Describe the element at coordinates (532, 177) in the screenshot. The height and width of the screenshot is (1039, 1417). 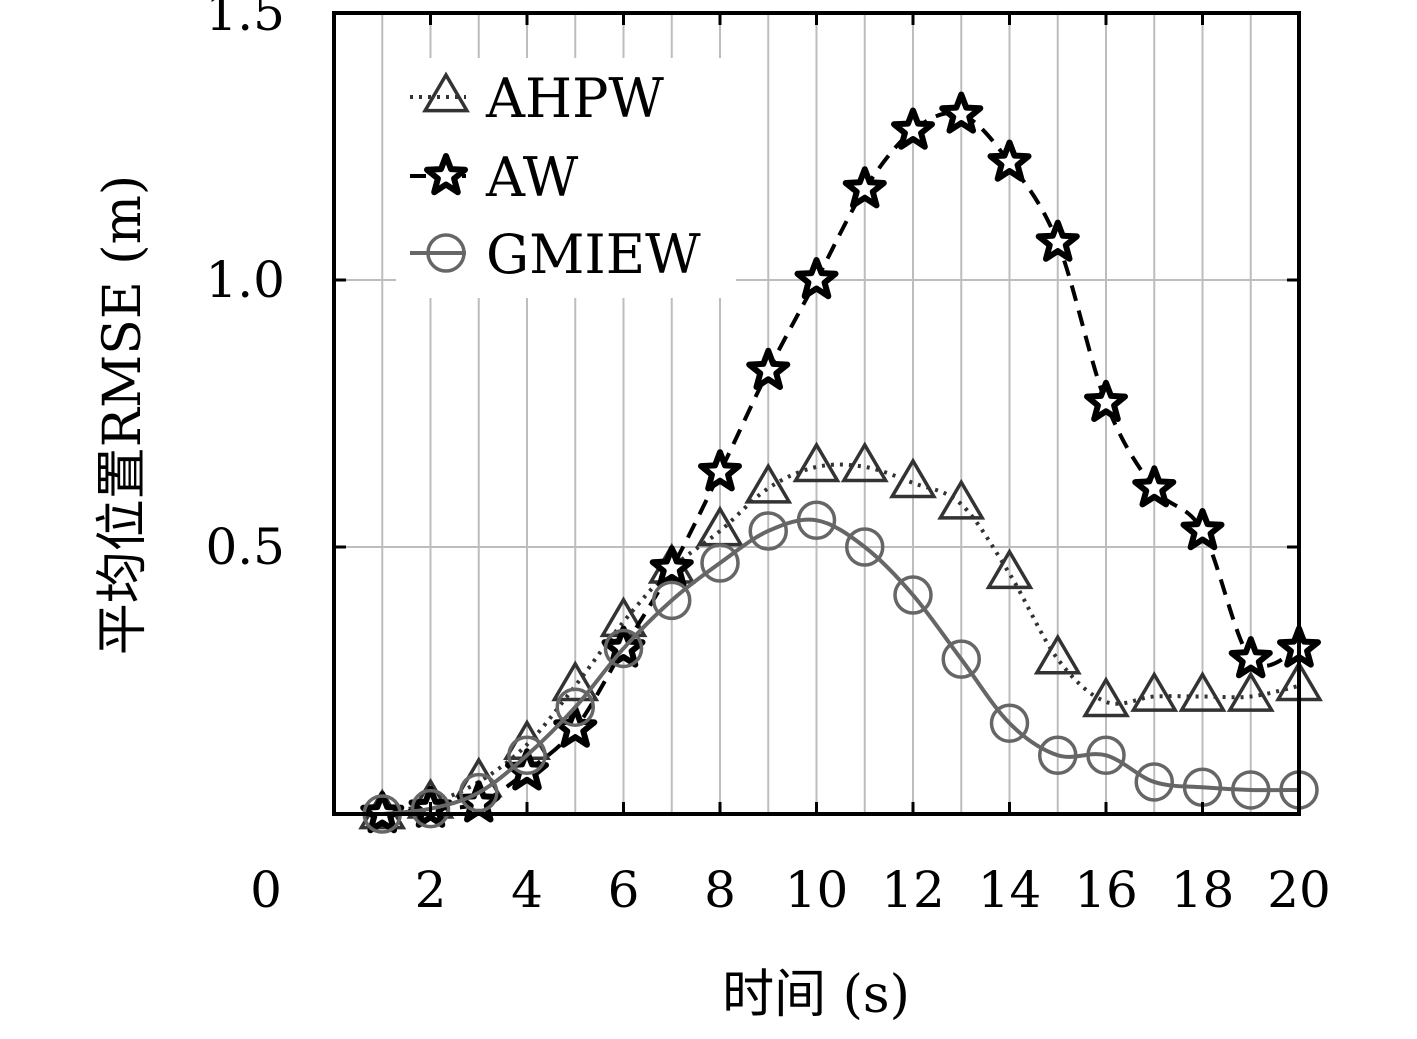
I see `legend-label-aw: AW` at that location.